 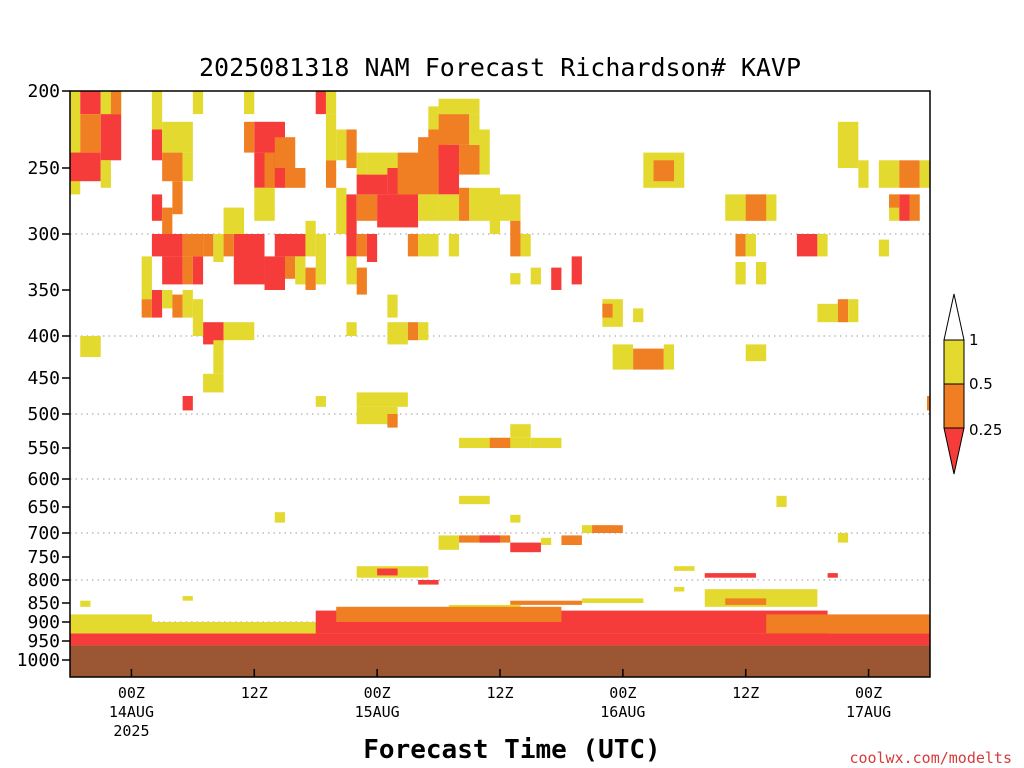 What do you see at coordinates (500, 67) in the screenshot?
I see `chart-title: 2025081318 NAM Forecast Richardson# KAVP` at bounding box center [500, 67].